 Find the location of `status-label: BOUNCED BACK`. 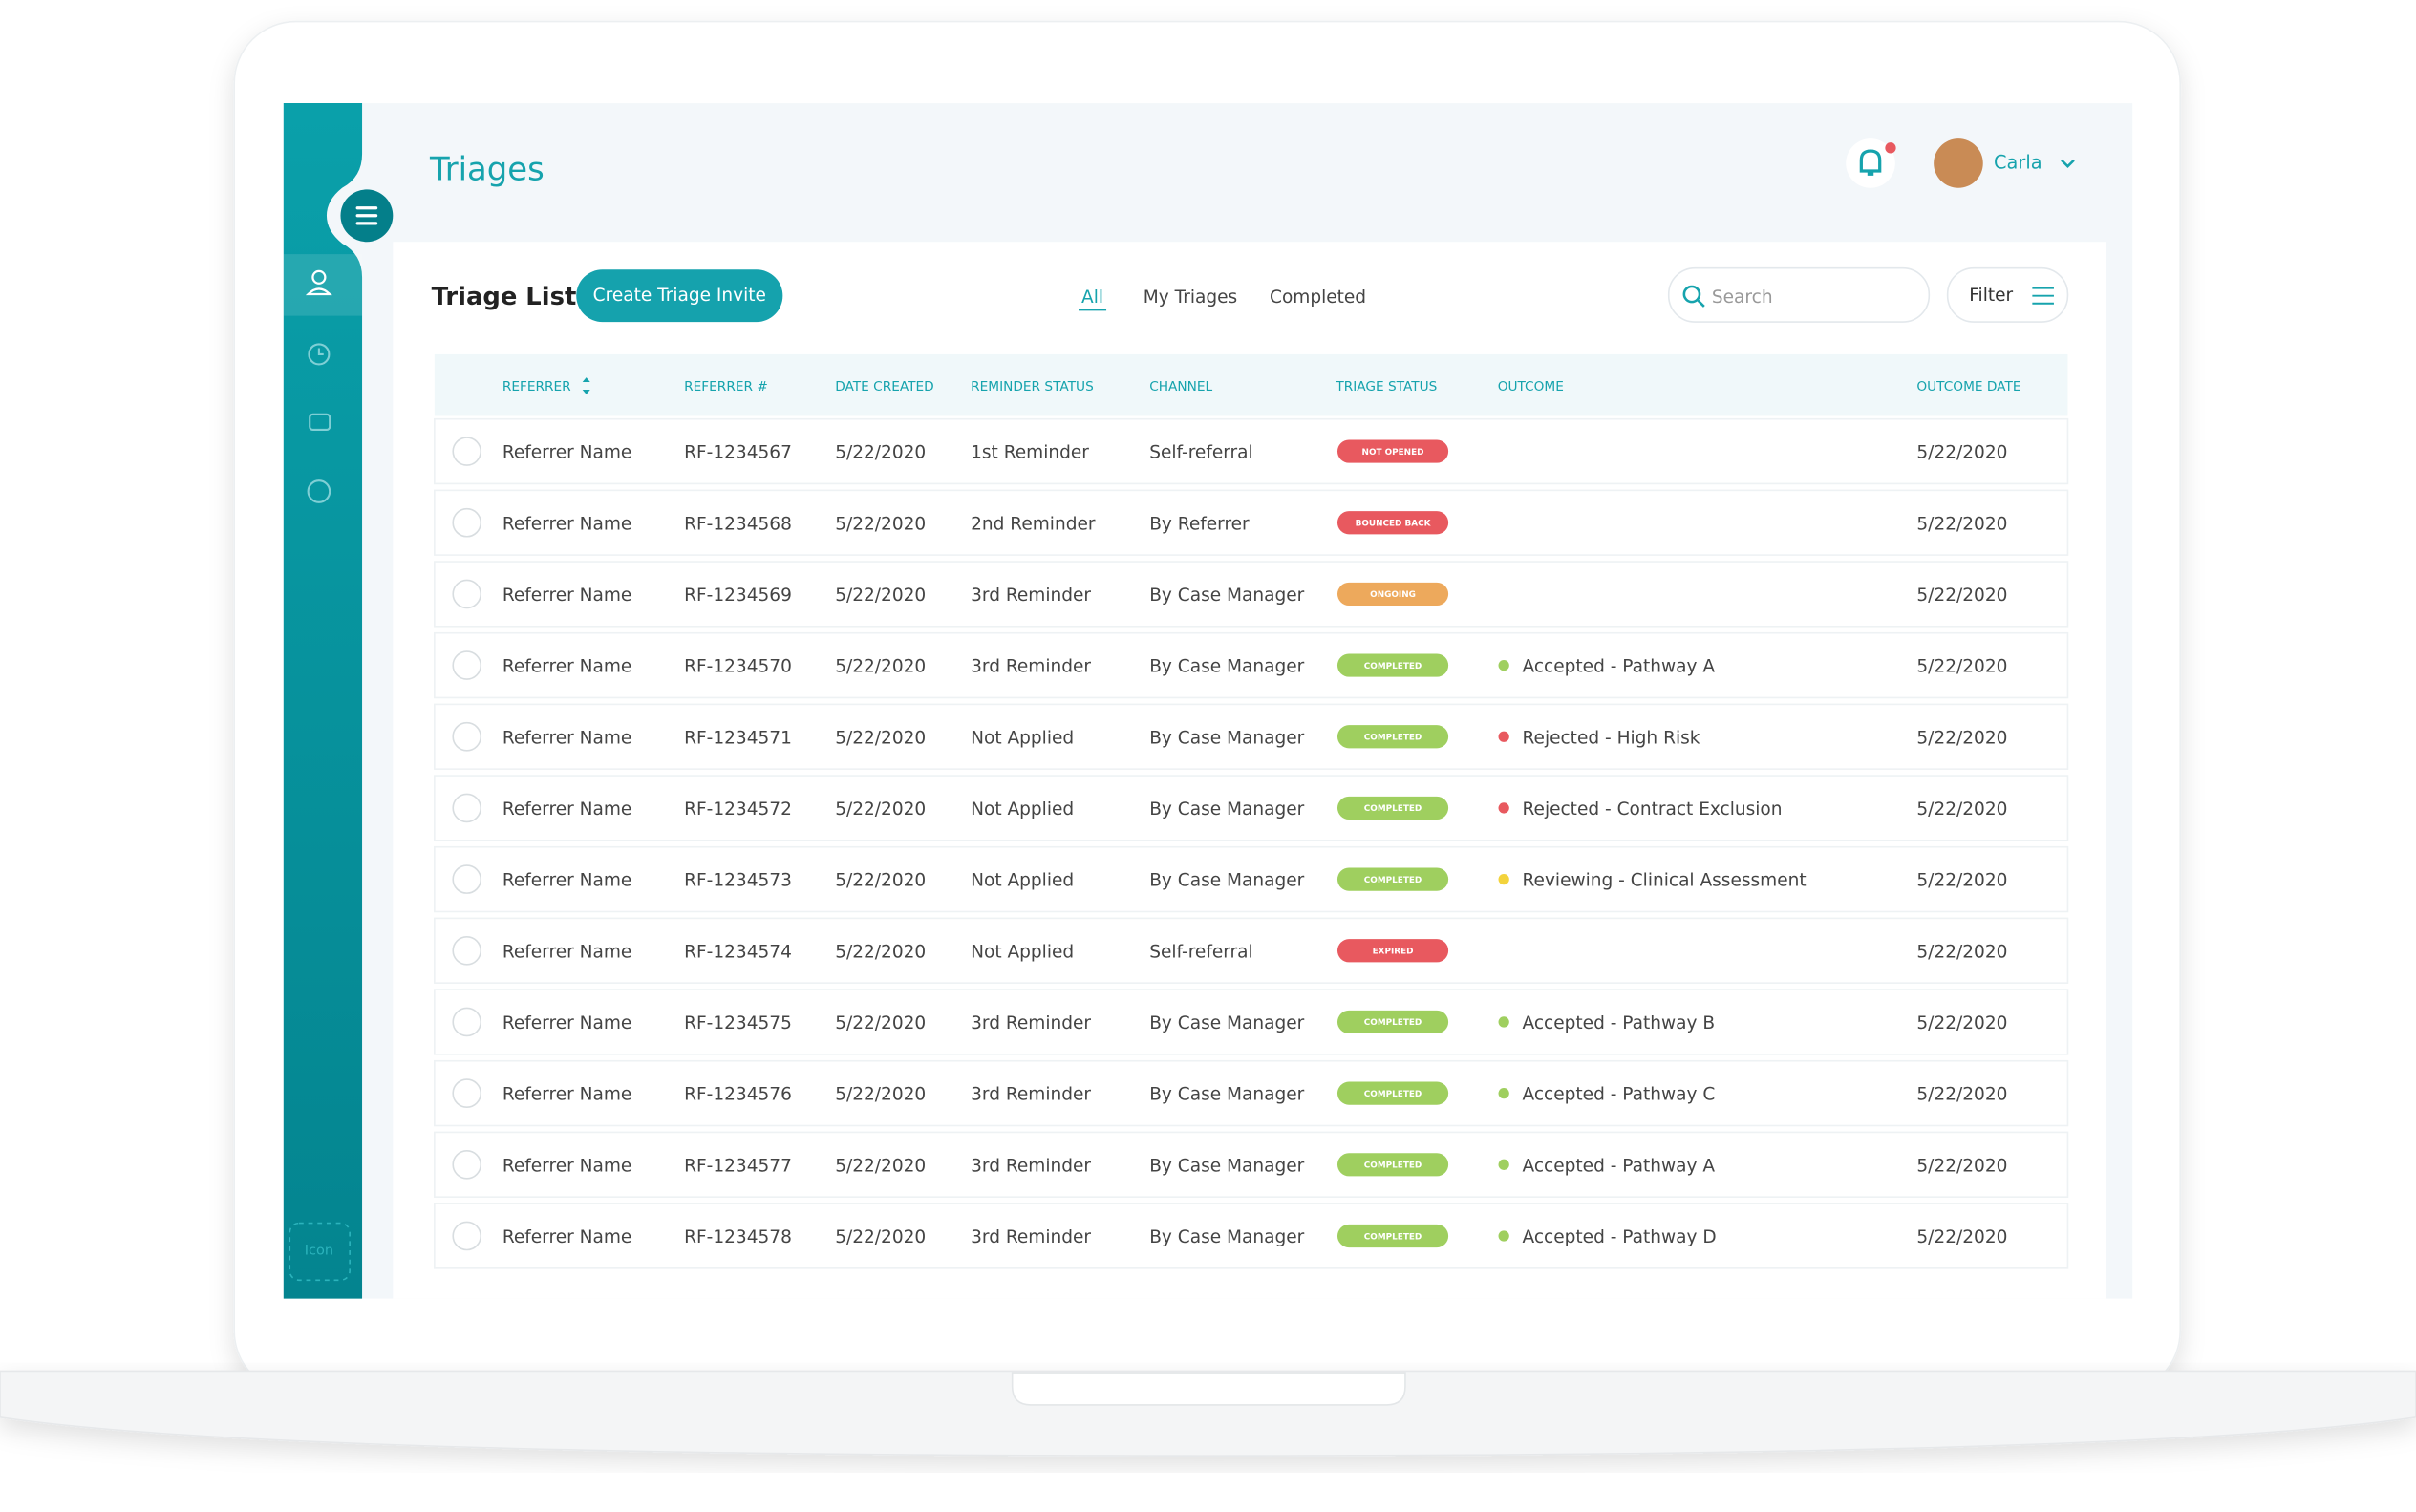

status-label: BOUNCED BACK is located at coordinates (1394, 524).